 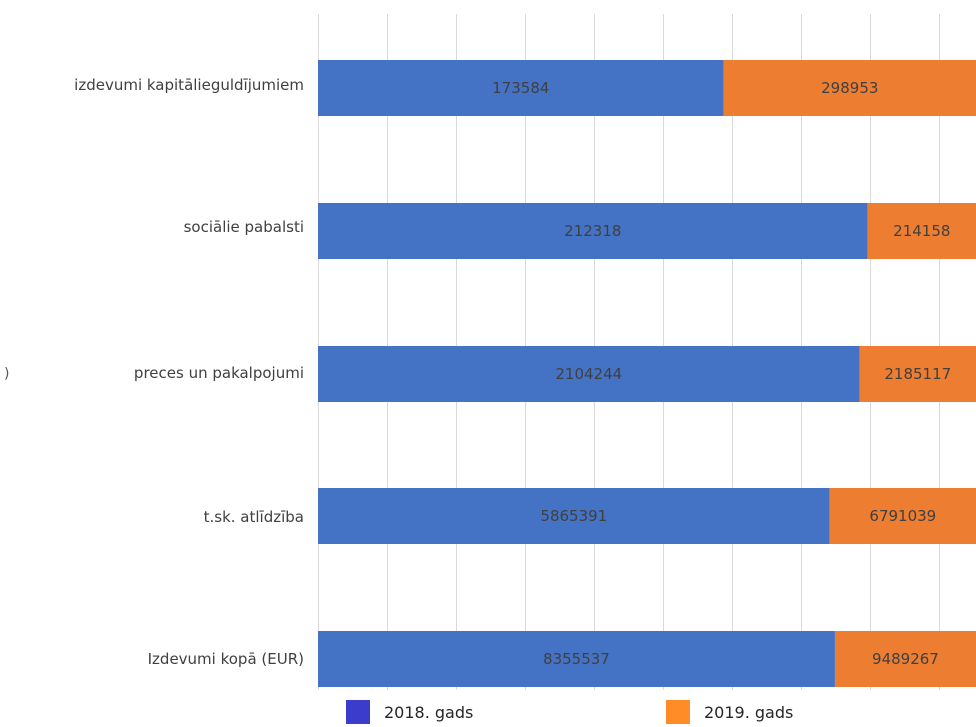 I want to click on data-label: 212318, so click(x=592, y=231).